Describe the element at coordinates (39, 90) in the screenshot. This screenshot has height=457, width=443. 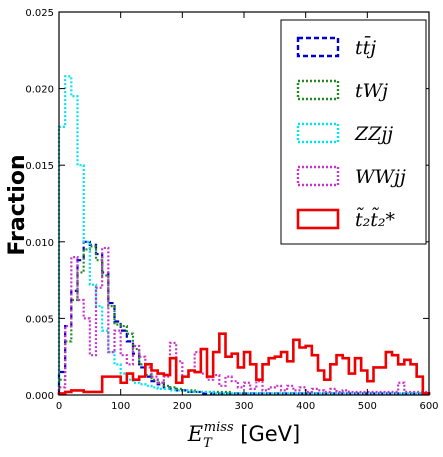
I see `y-tick-label-4: 0.020` at that location.